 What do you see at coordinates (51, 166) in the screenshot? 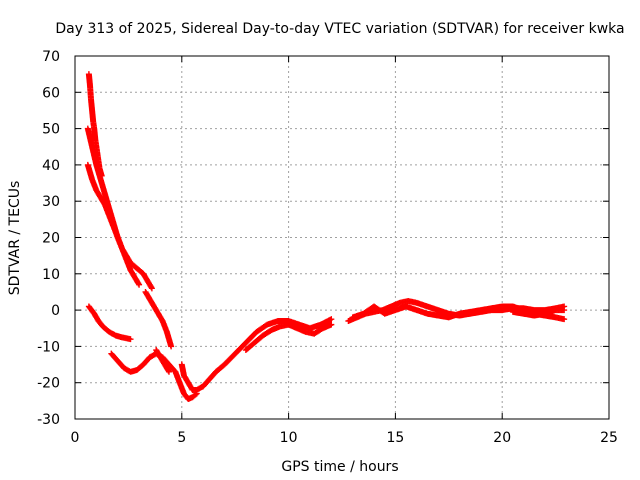
I see `y-tick-label: 40` at bounding box center [51, 166].